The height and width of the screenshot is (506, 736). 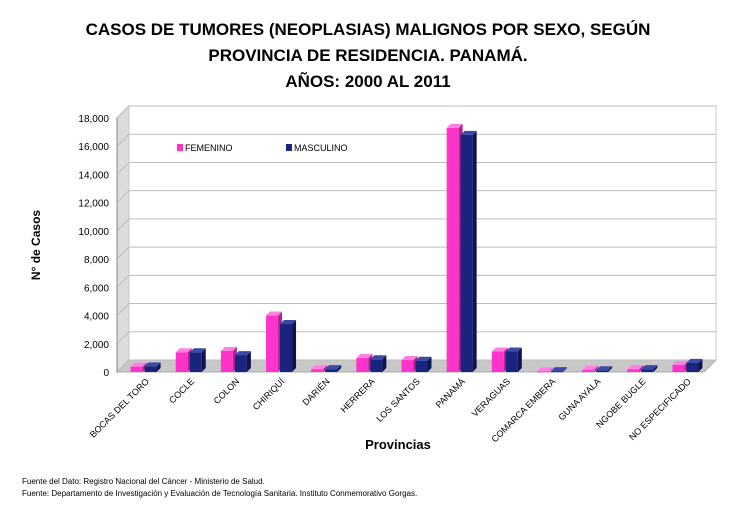 What do you see at coordinates (450, 392) in the screenshot?
I see `x-tick-label: PANAMÁ` at bounding box center [450, 392].